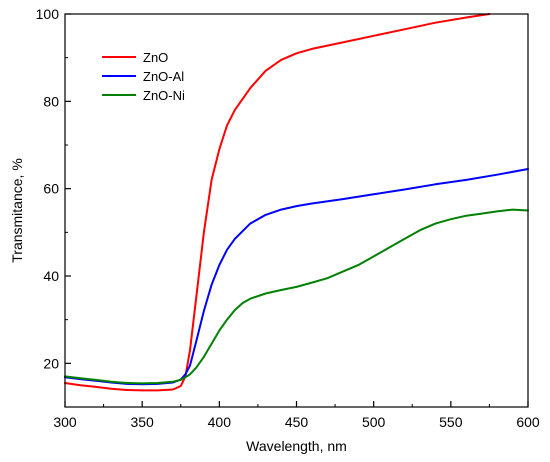  I want to click on legend-item: ZnO-Al, so click(143, 76).